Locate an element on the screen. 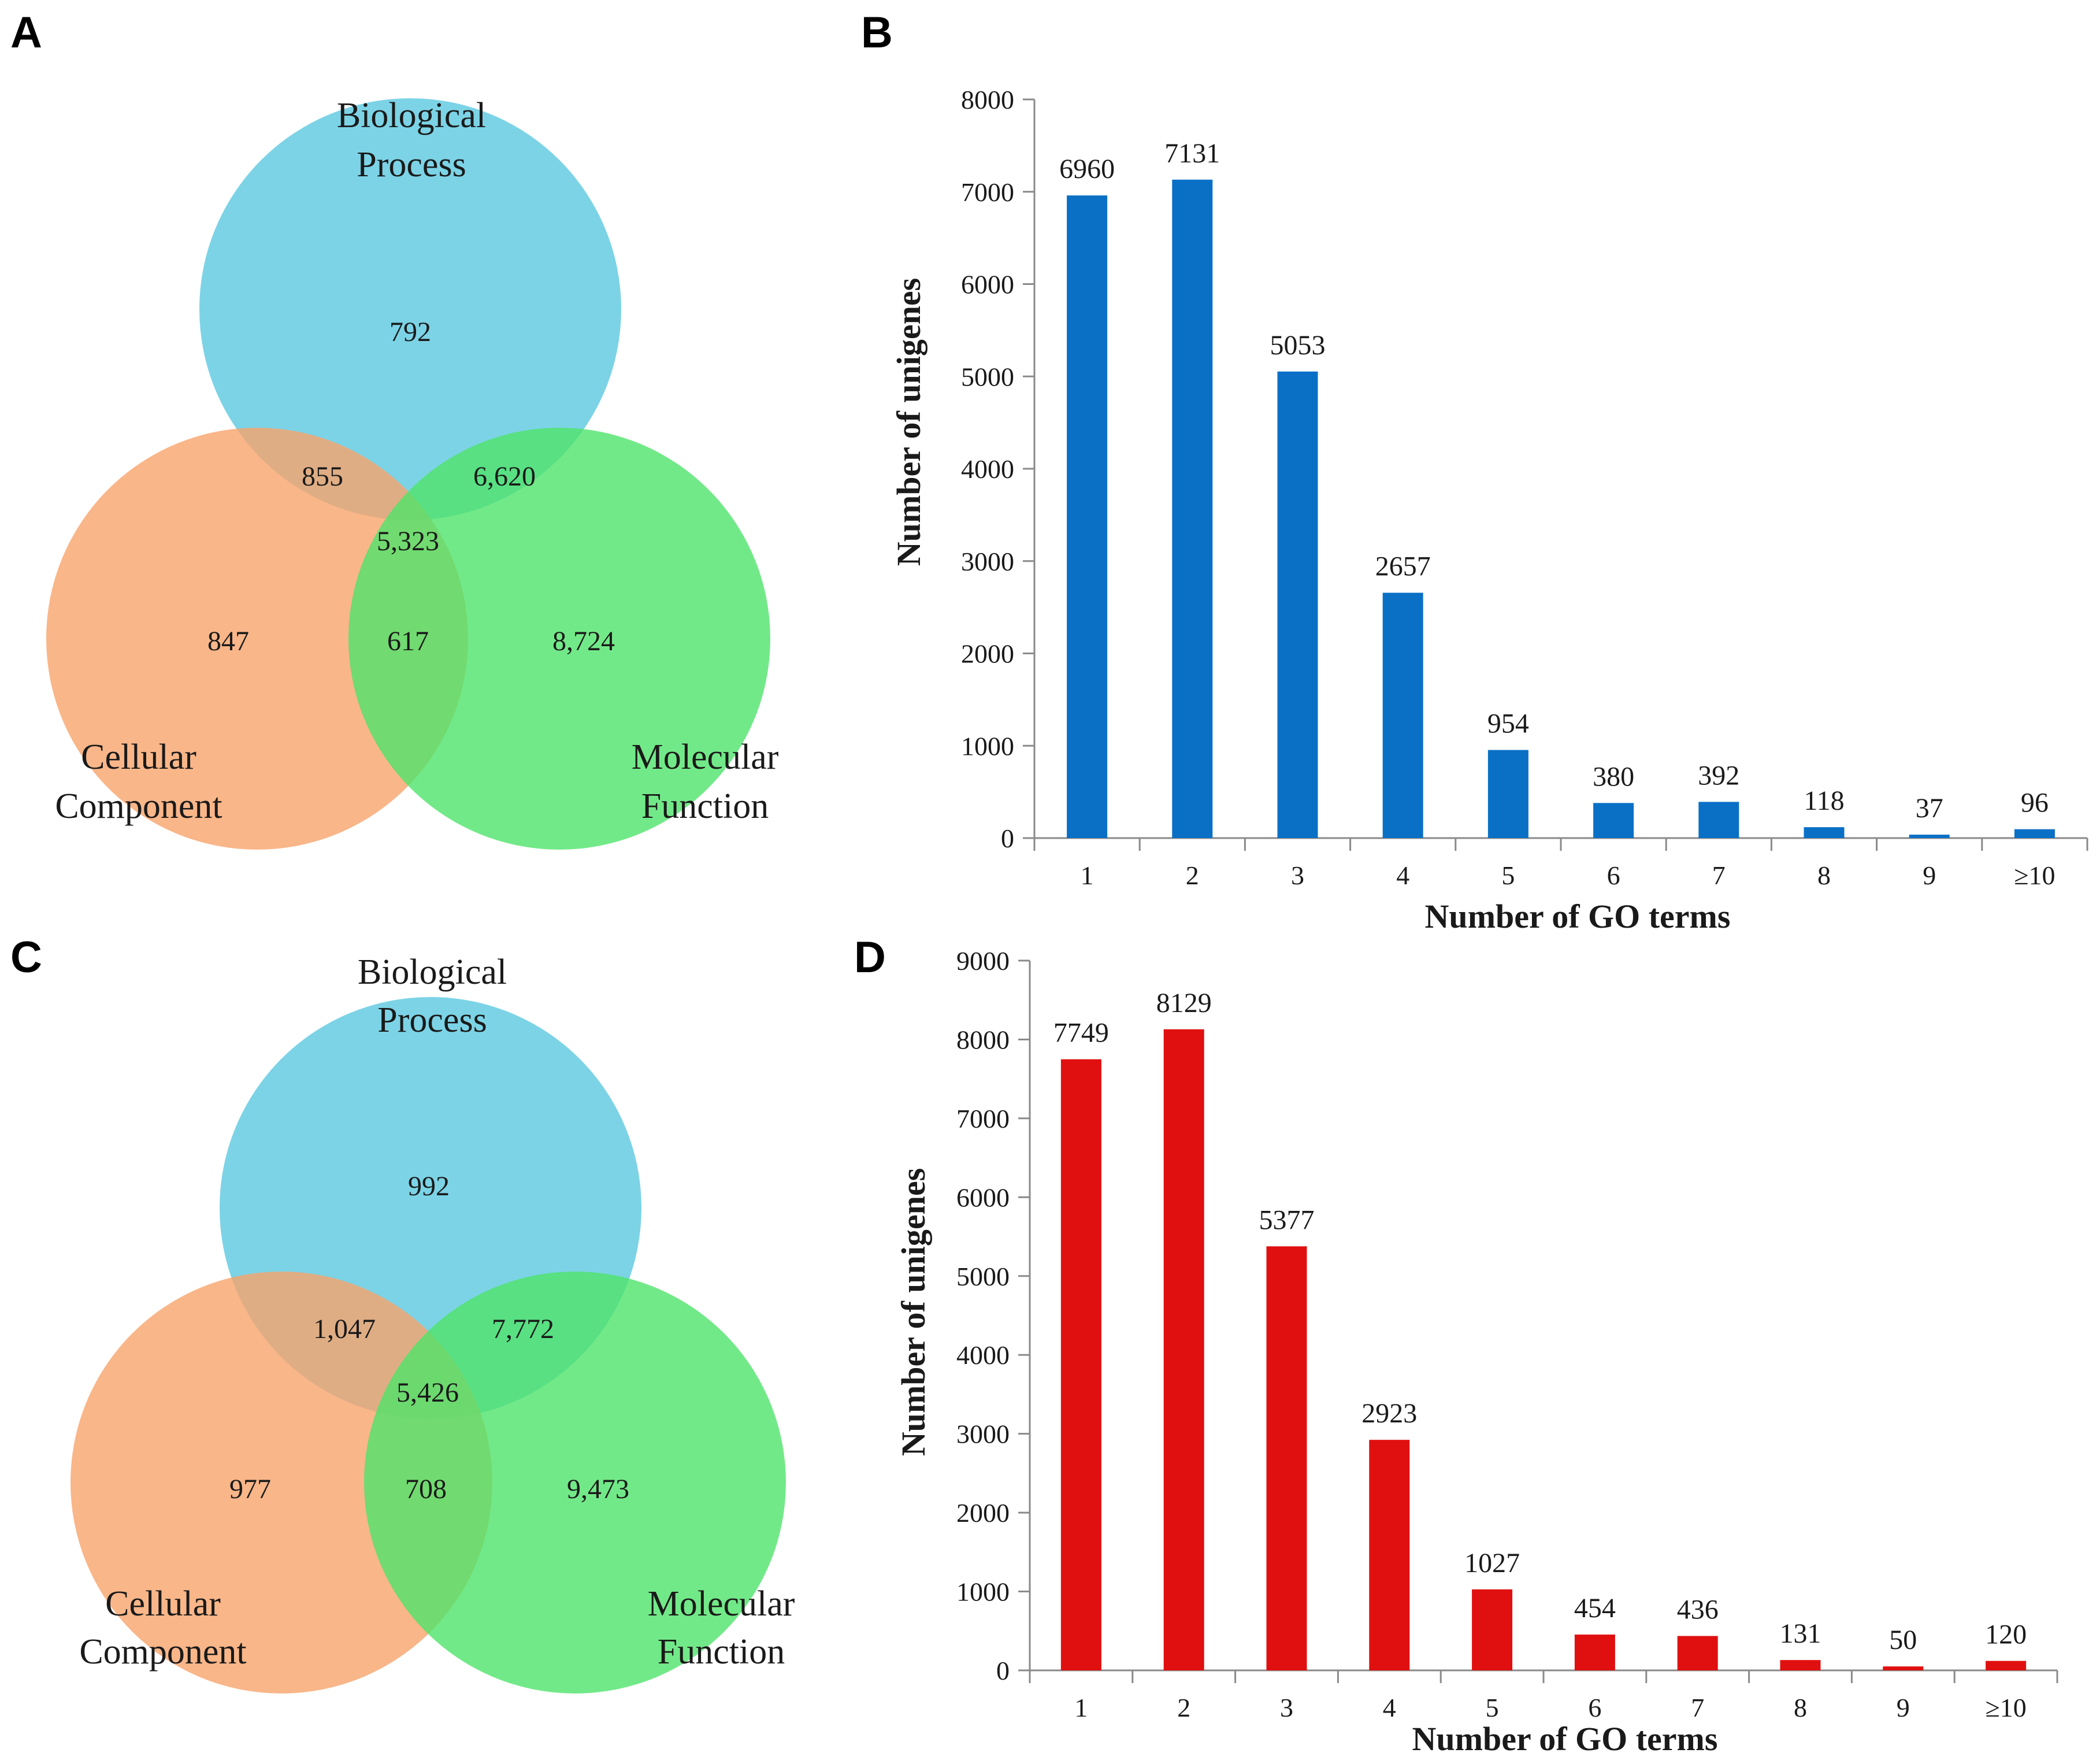  venn-a-count-bp-mf: 6,620 is located at coordinates (505, 476).